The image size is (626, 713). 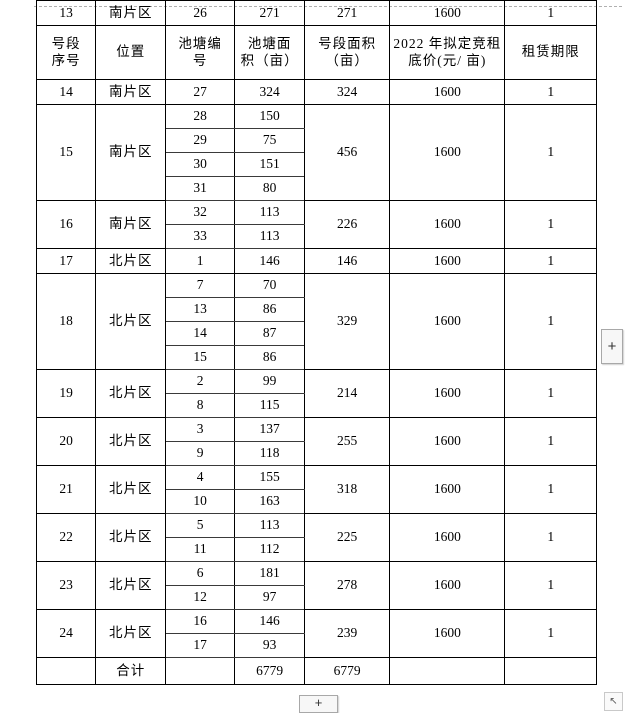 What do you see at coordinates (550, 671) in the screenshot?
I see `cell-term` at bounding box center [550, 671].